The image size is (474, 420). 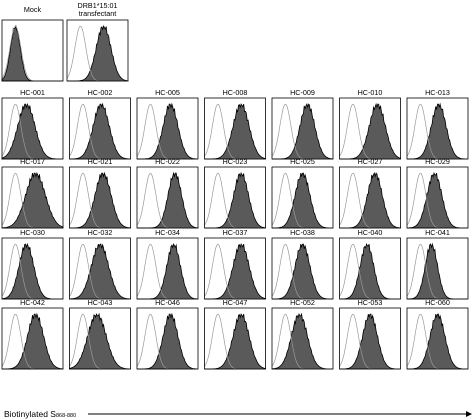 I want to click on x-axis-label: Biotinylated S868-880, so click(x=40, y=414).